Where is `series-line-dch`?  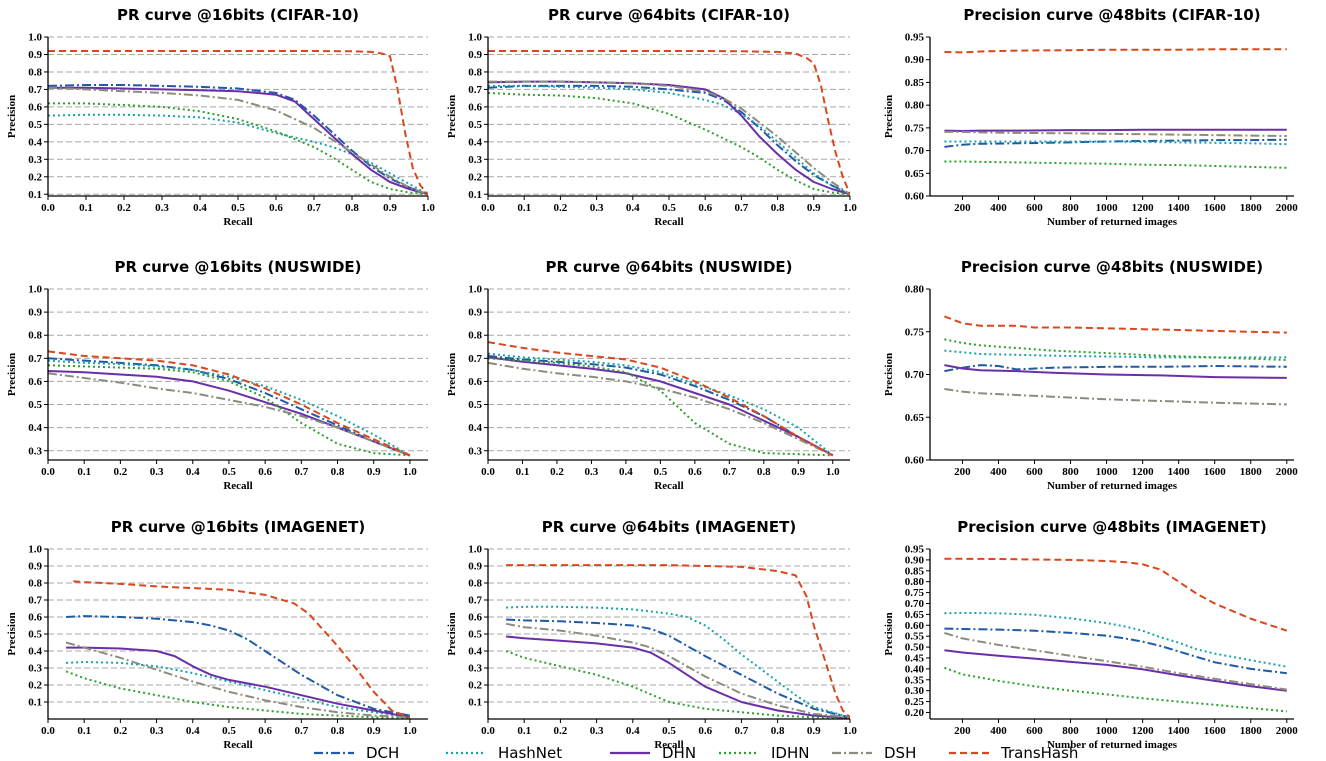
series-line-dch is located at coordinates (238, 666).